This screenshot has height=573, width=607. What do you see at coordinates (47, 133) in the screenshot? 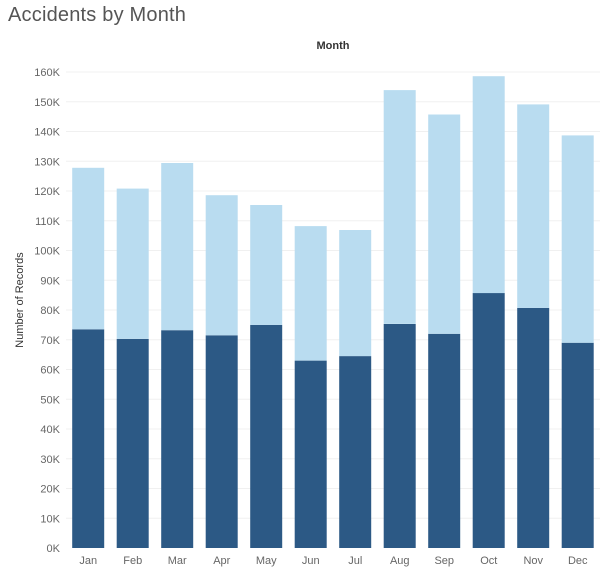
I see `y-tick-label: 140K` at bounding box center [47, 133].